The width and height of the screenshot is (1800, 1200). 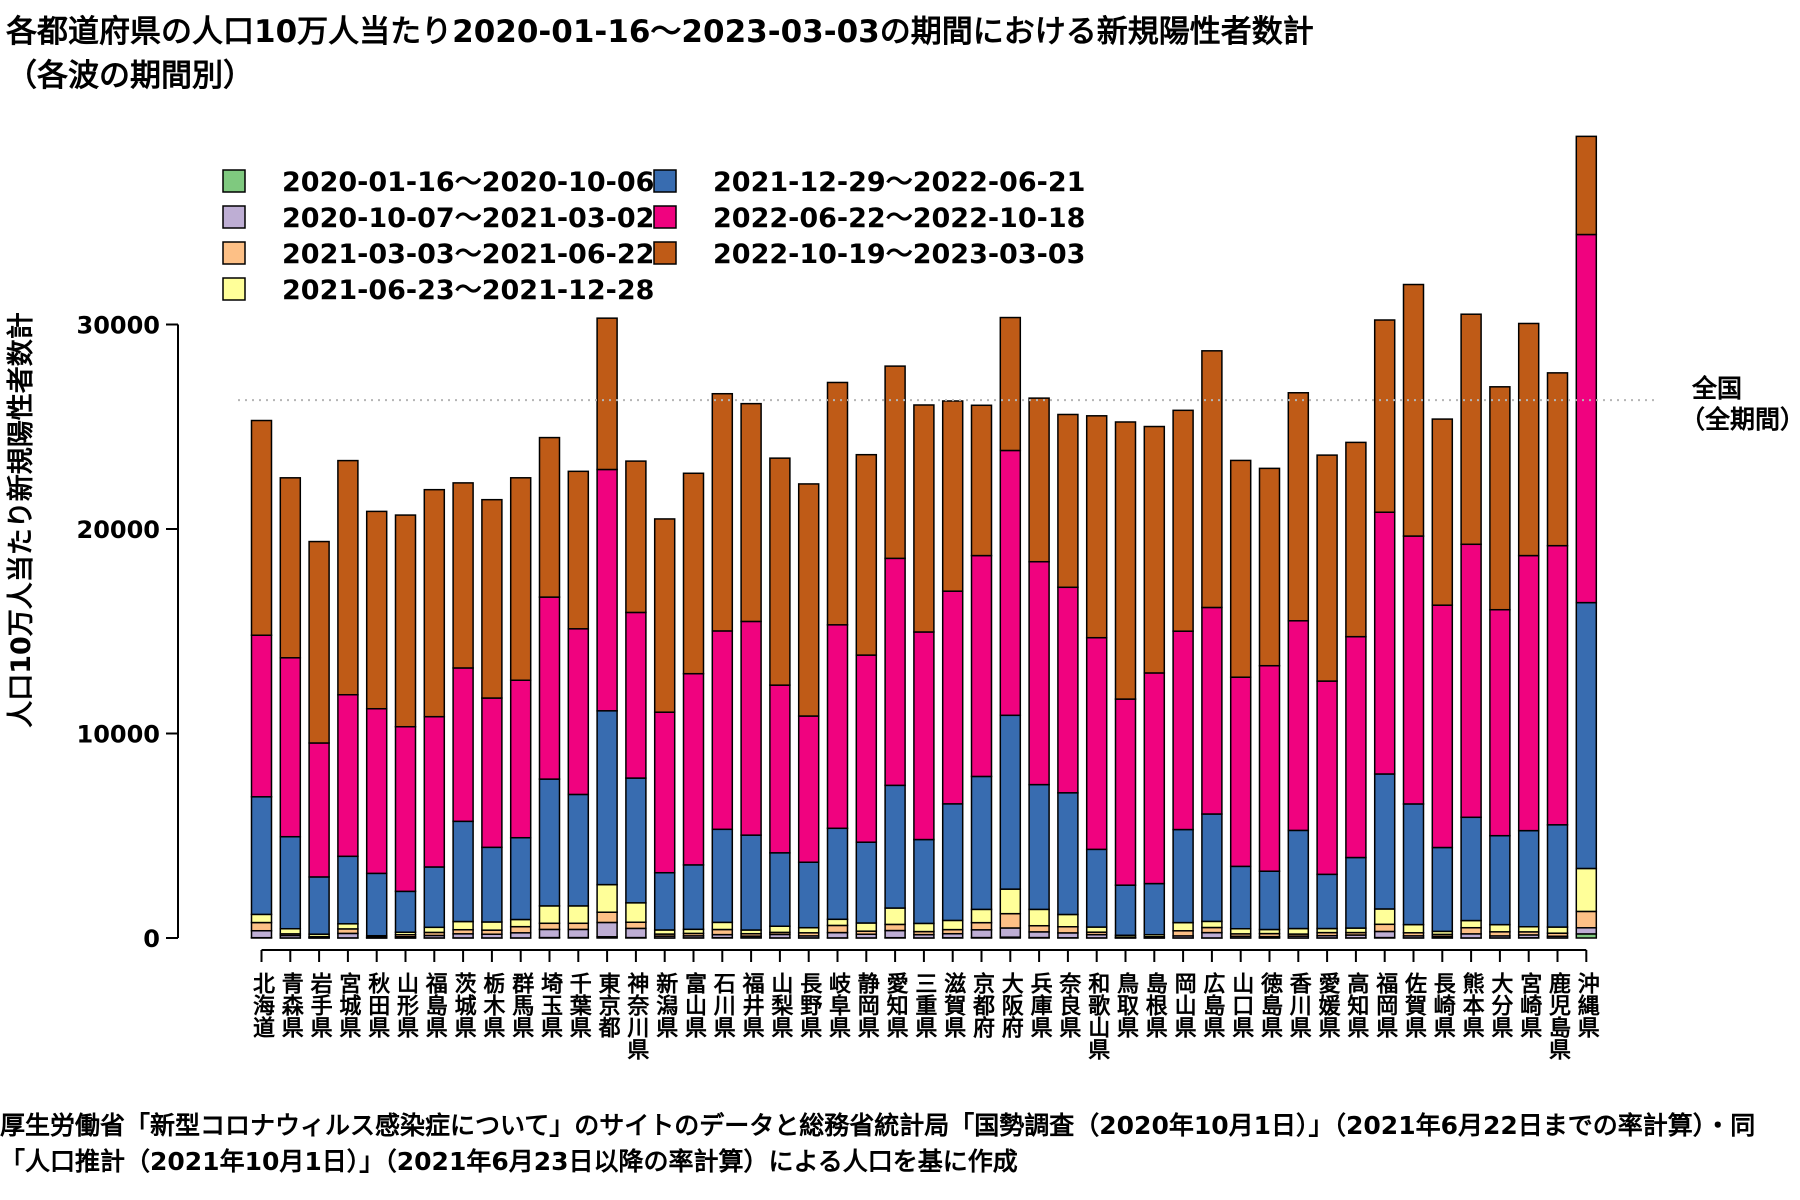 I want to click on legend-label: 2021-03-03～2021-06-22, so click(x=468, y=254).